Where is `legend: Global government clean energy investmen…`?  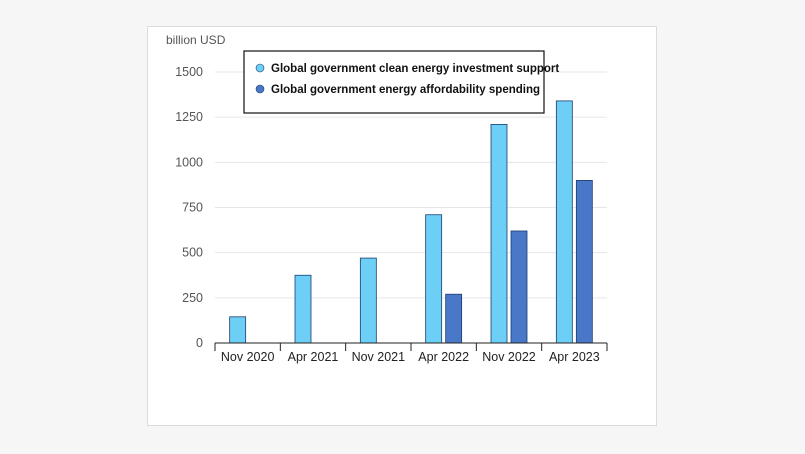 legend: Global government clean energy investmen… is located at coordinates (401, 82).